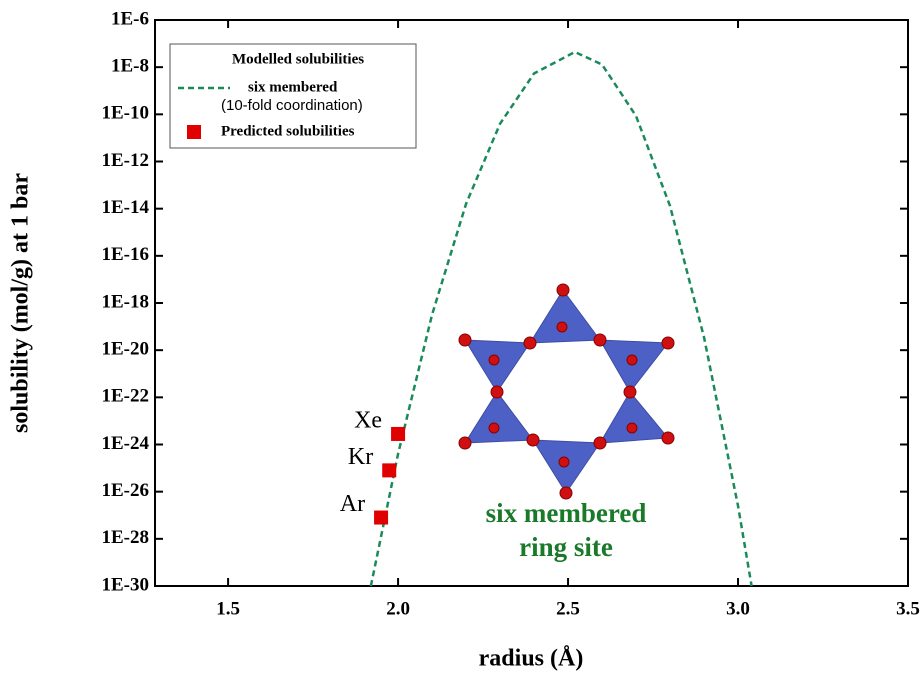 The image size is (921, 676). Describe the element at coordinates (368, 420) in the screenshot. I see `point-label: Xe` at that location.